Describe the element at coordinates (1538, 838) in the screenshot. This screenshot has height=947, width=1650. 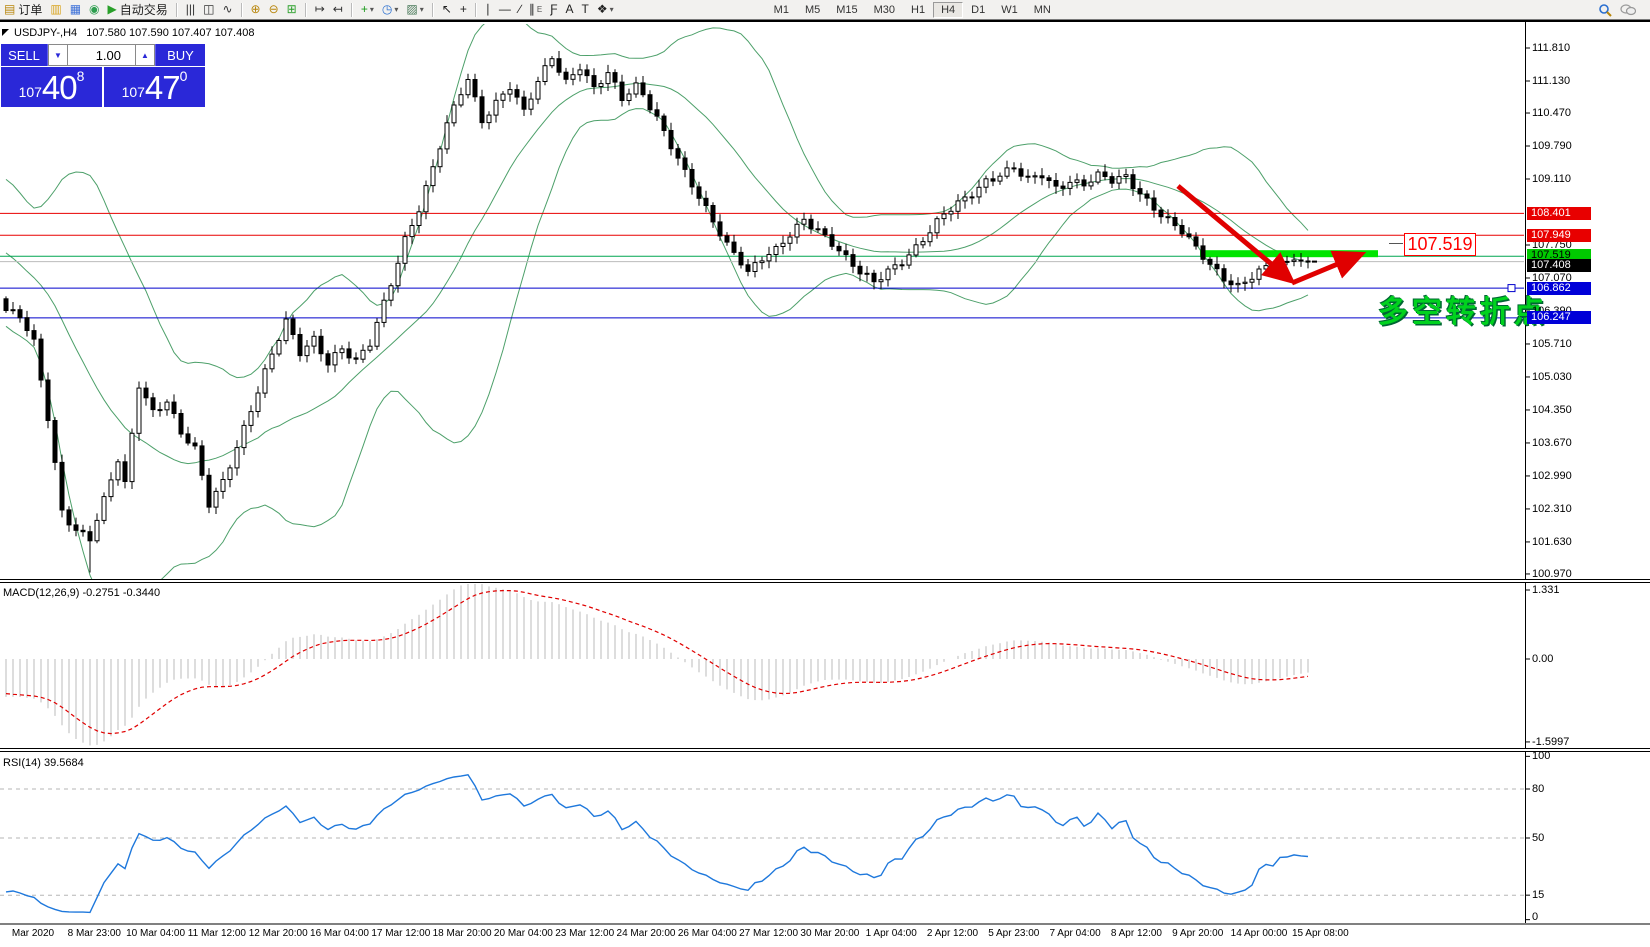
I see `rsi-tick-label: 50` at that location.